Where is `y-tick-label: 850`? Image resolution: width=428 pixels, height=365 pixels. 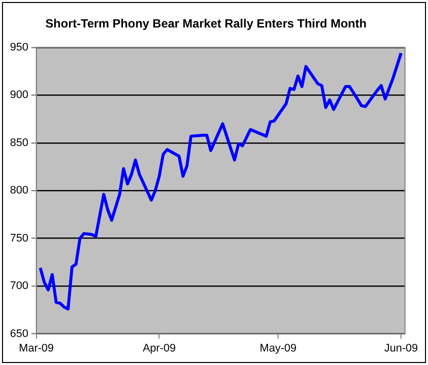
y-tick-label: 850 is located at coordinates (19, 142).